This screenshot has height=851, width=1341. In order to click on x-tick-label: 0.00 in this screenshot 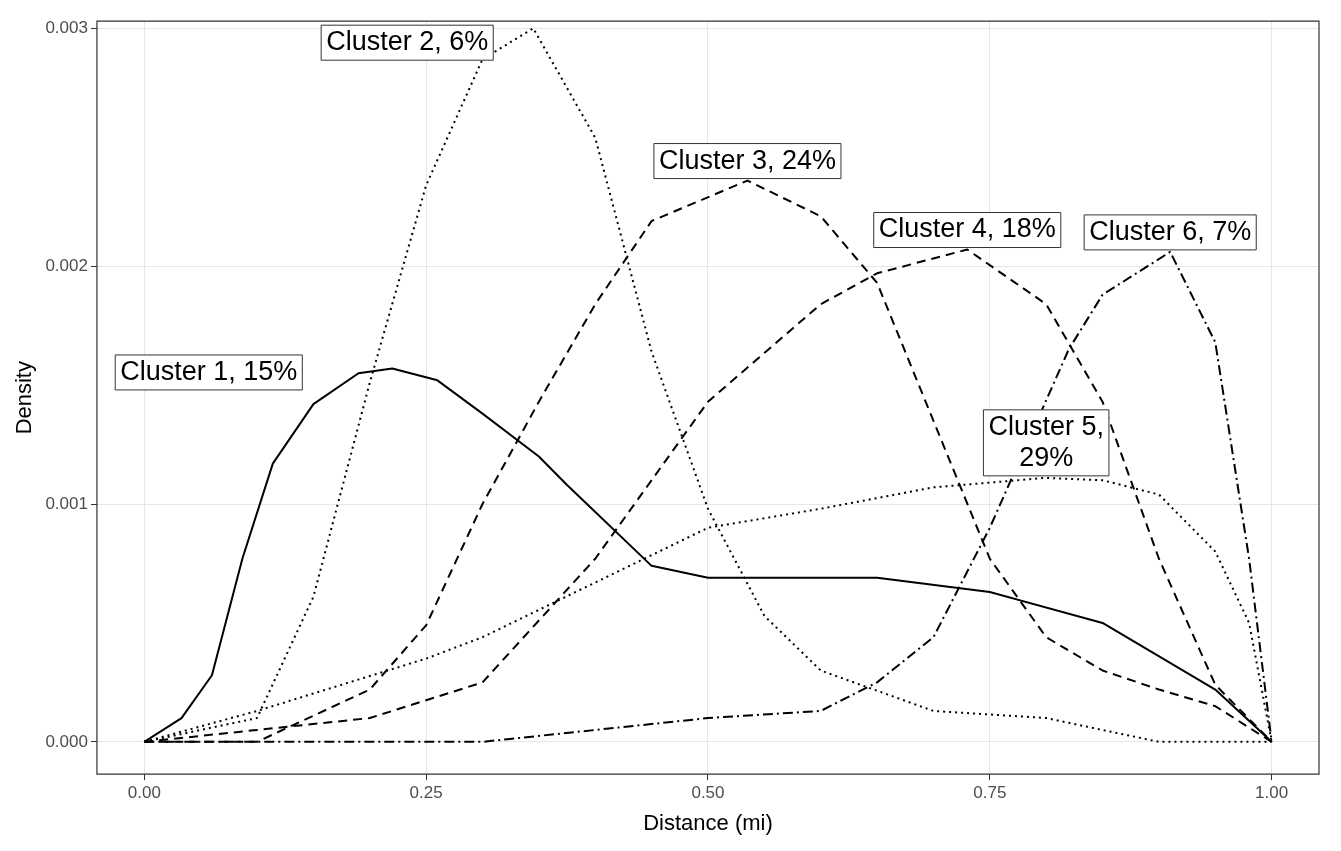, I will do `click(144, 793)`.